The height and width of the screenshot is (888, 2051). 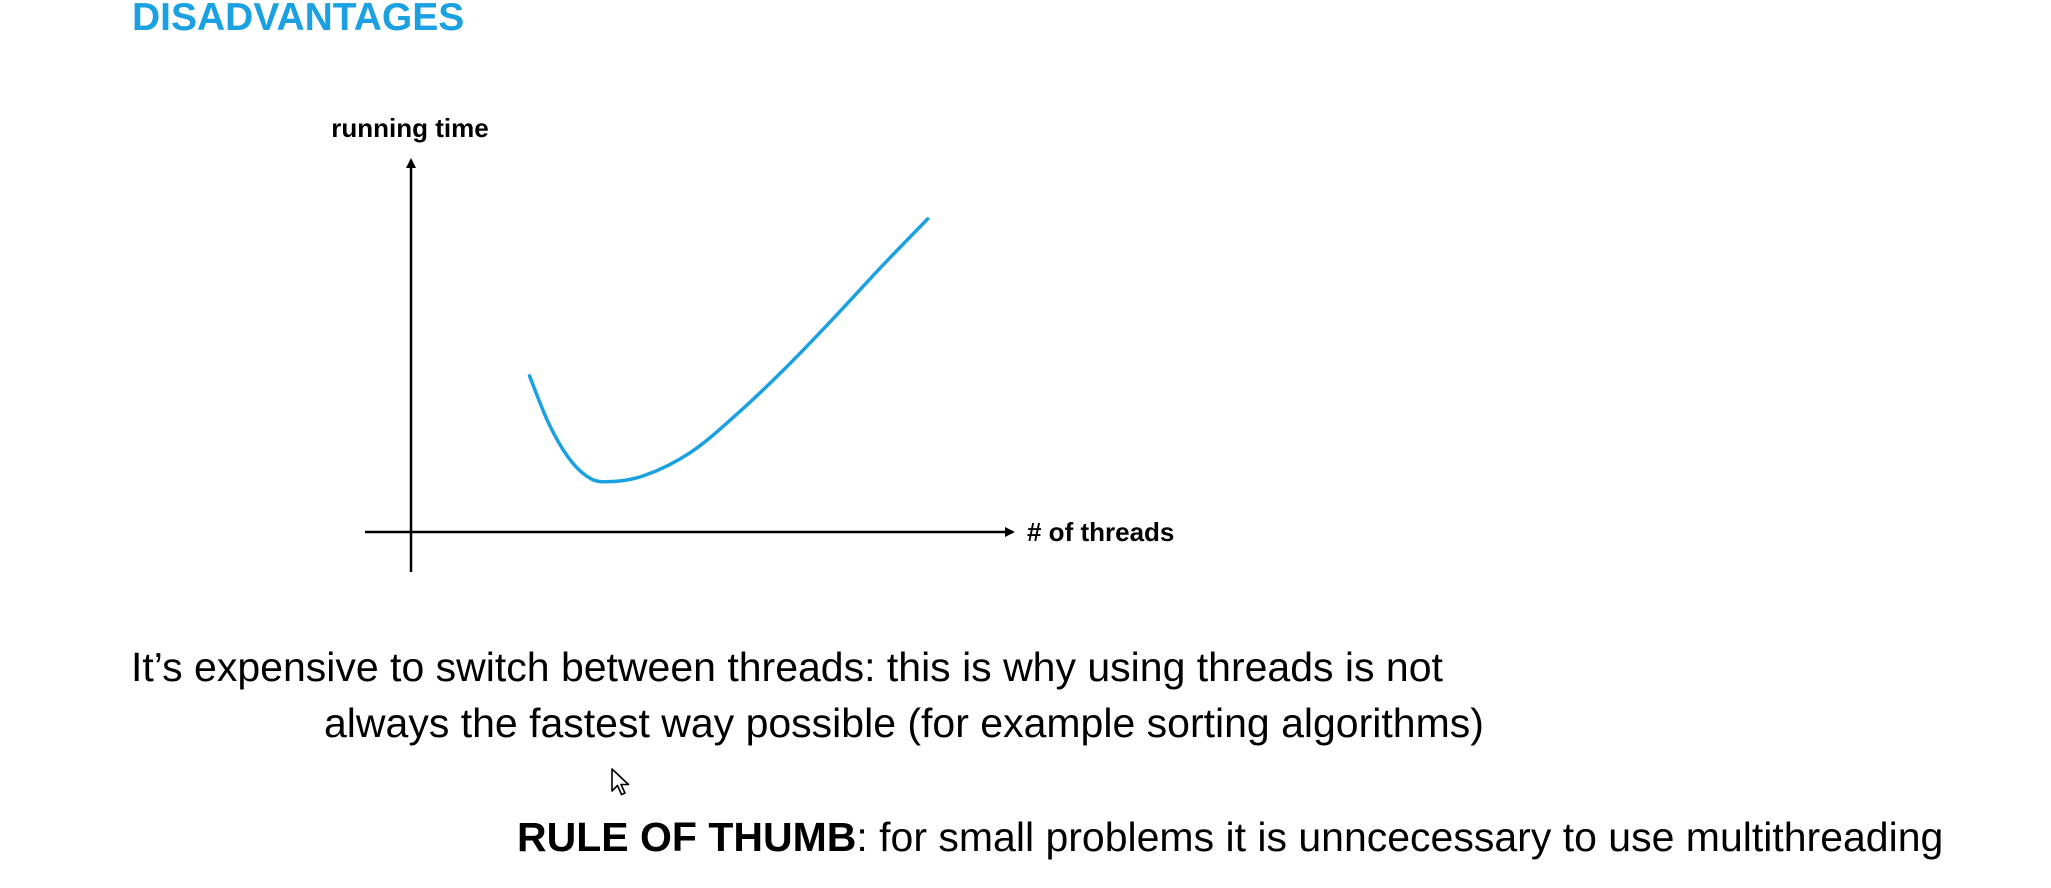 What do you see at coordinates (409, 128) in the screenshot?
I see `y-axis-label: running time` at bounding box center [409, 128].